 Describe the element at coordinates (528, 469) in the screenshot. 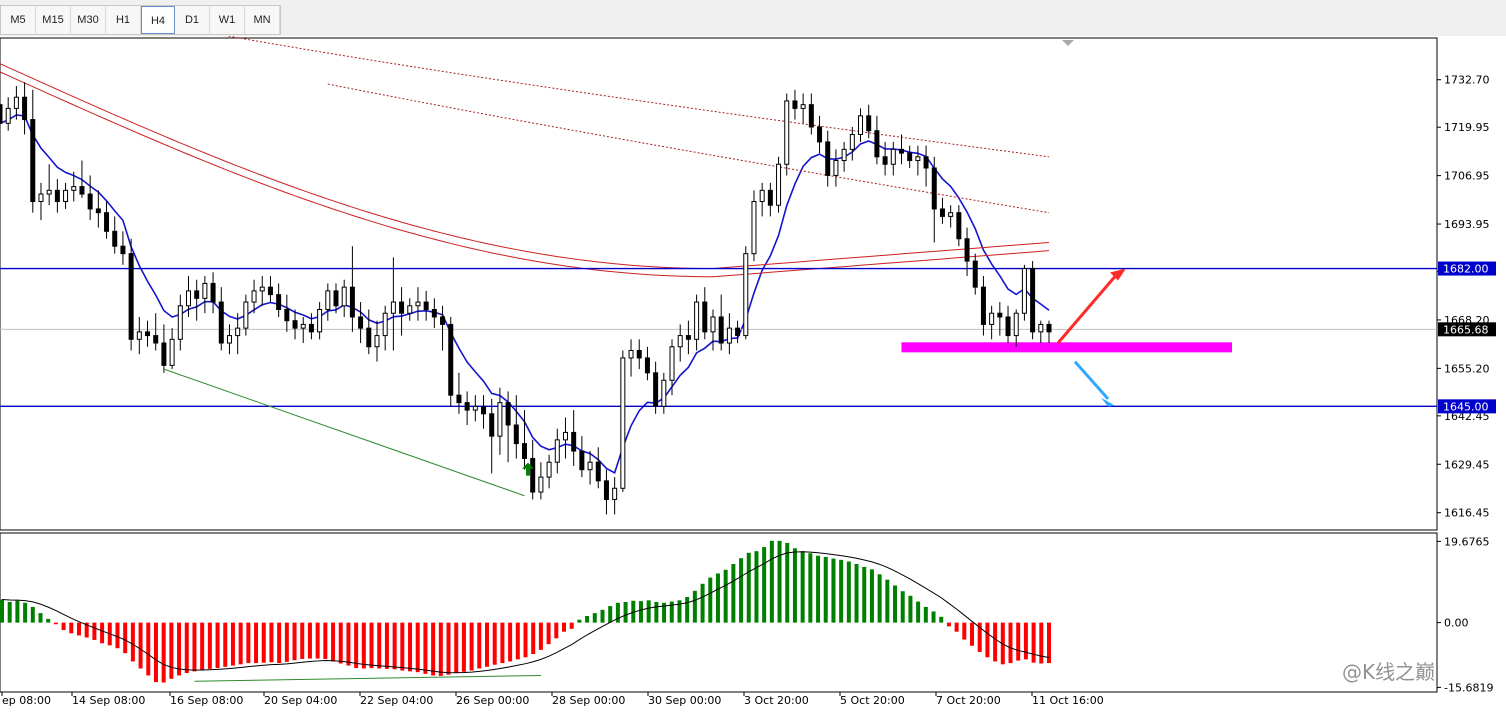

I see `buy-signal-arrow-icon` at that location.